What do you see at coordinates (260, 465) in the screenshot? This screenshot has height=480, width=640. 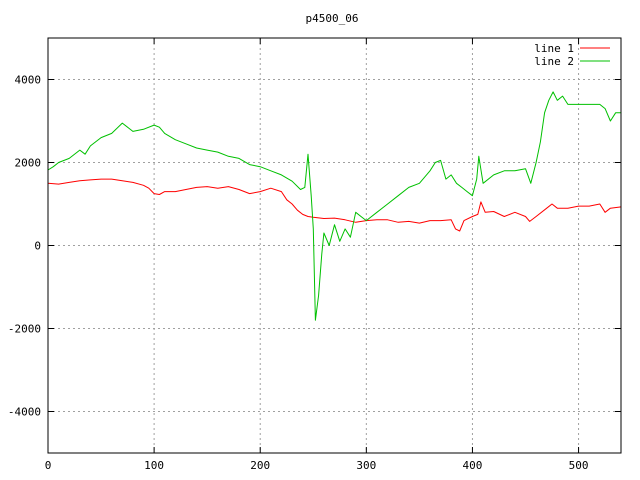 I see `x-tick-label: 200` at bounding box center [260, 465].